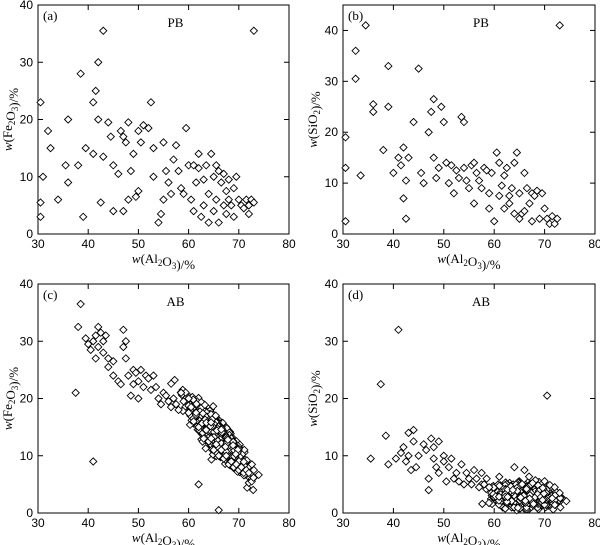  I want to click on y-tick-label: 20, so click(27, 399).